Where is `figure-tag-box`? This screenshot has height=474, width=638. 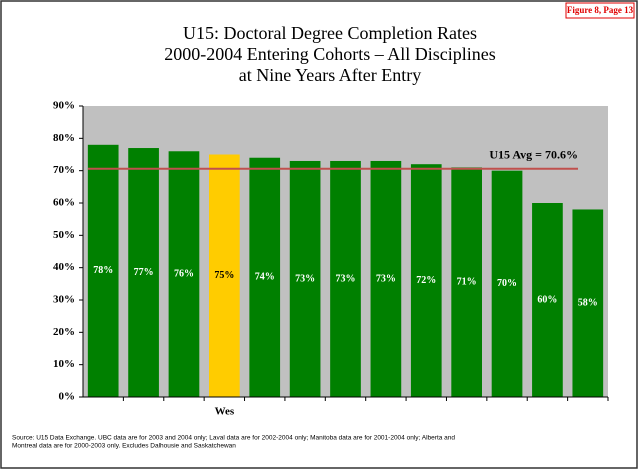
figure-tag-box is located at coordinates (600, 10).